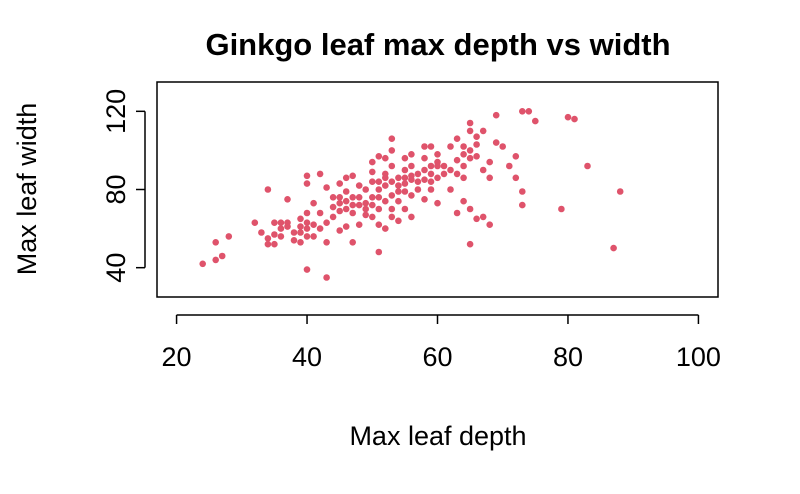 The height and width of the screenshot is (494, 800). I want to click on x-tick-label: 80, so click(568, 357).